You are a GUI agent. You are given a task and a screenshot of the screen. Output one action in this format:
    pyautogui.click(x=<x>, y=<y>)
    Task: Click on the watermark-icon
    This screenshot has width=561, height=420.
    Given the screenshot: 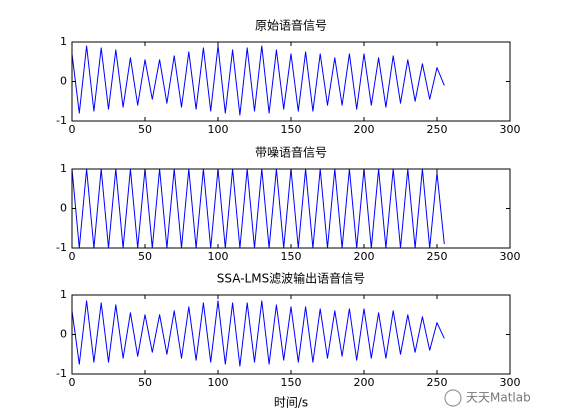 What is the action you would take?
    pyautogui.click(x=453, y=398)
    